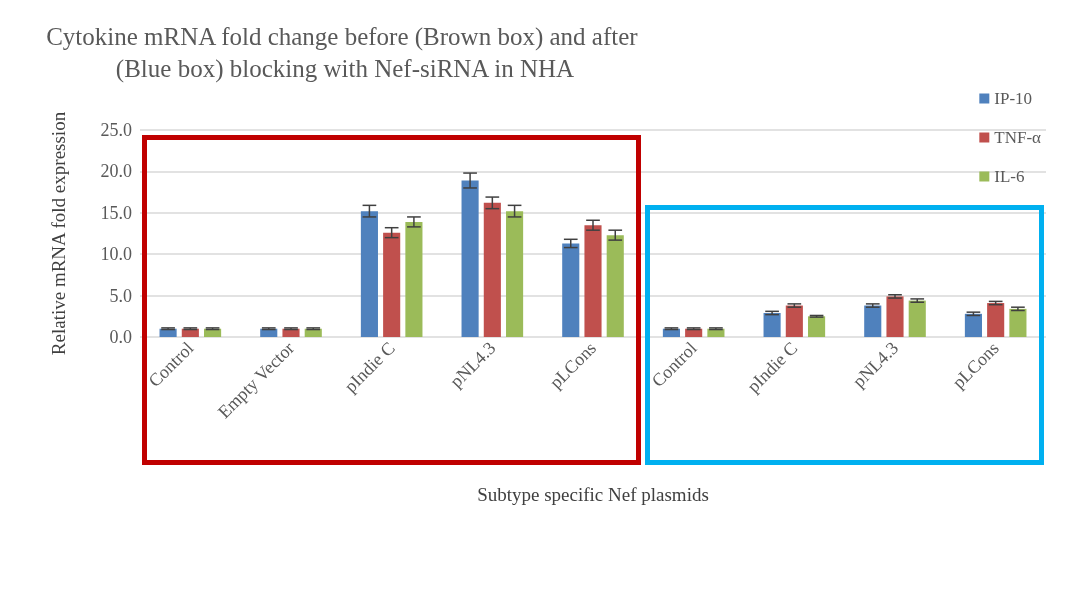 Image resolution: width=1086 pixels, height=598 pixels. What do you see at coordinates (345, 52) in the screenshot?
I see `chart-title: Cytokine mRNA fold change before (Brown box) and after (Blue box) blocking with Nef-siRNA in NHA` at bounding box center [345, 52].